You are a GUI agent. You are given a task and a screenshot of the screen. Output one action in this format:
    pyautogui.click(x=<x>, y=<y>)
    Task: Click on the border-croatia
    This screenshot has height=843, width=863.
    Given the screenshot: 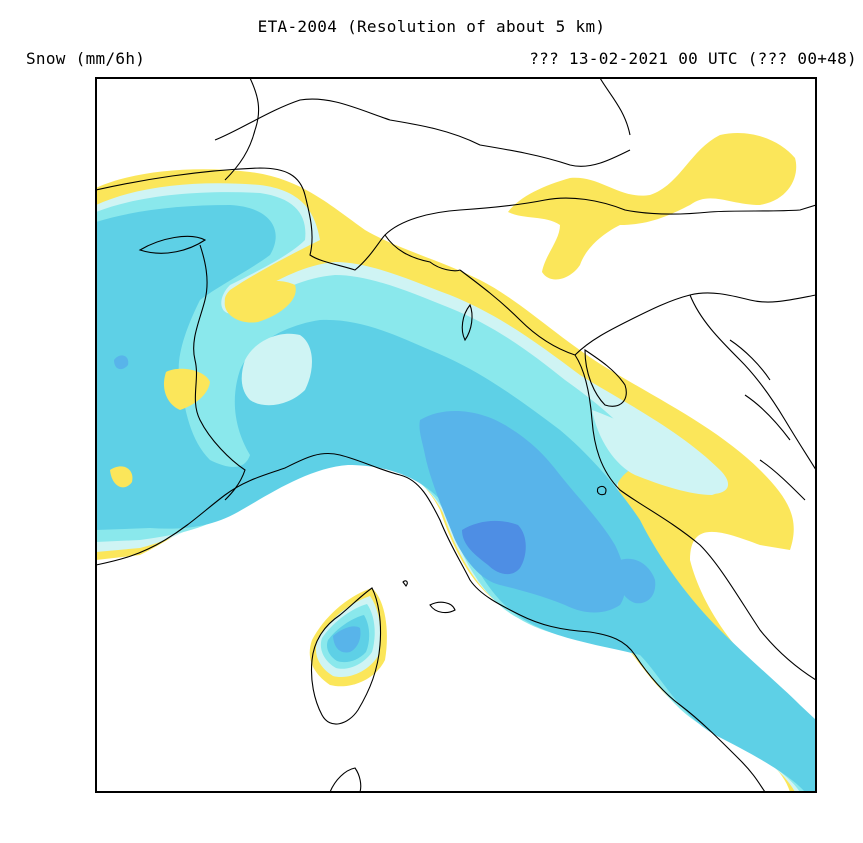 What is the action you would take?
    pyautogui.click(x=752, y=382)
    